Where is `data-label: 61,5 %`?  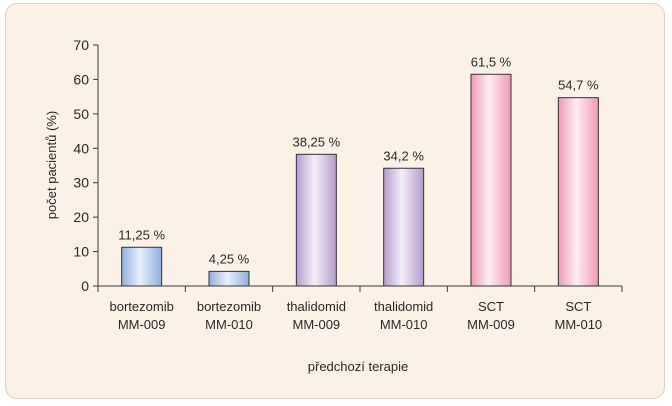 data-label: 61,5 % is located at coordinates (491, 61).